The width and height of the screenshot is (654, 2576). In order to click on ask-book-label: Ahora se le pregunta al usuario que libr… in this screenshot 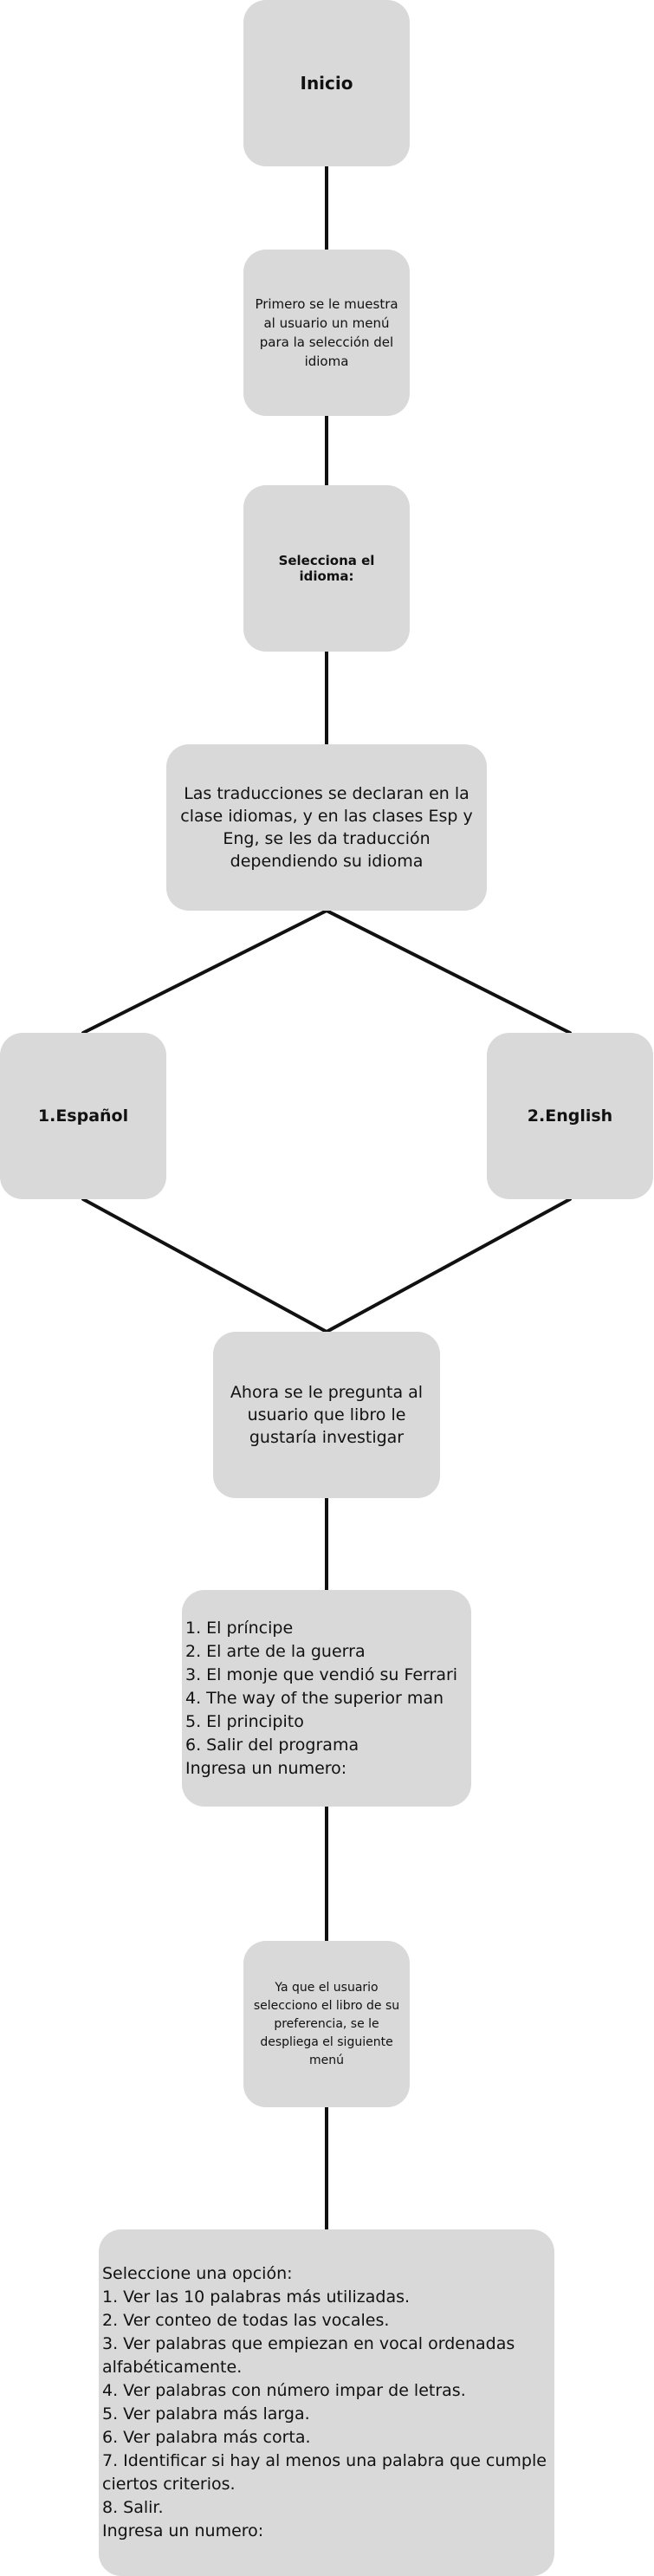, I will do `click(327, 1415)`.